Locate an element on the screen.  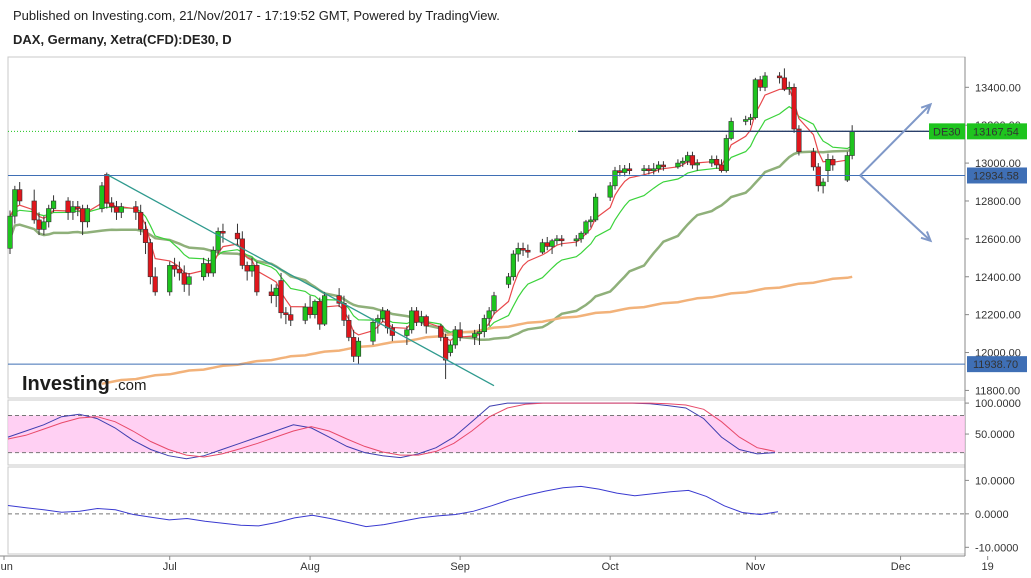
arrow-up is located at coordinates (895, 140).